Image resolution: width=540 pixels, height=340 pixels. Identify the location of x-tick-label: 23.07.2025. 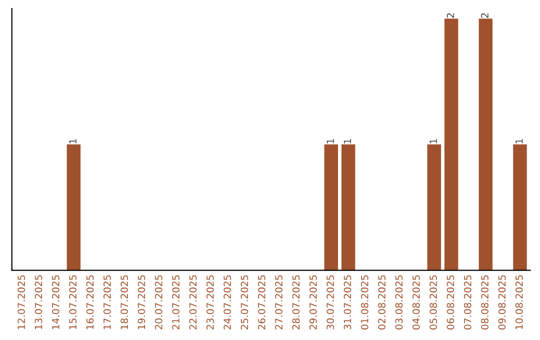
(210, 302).